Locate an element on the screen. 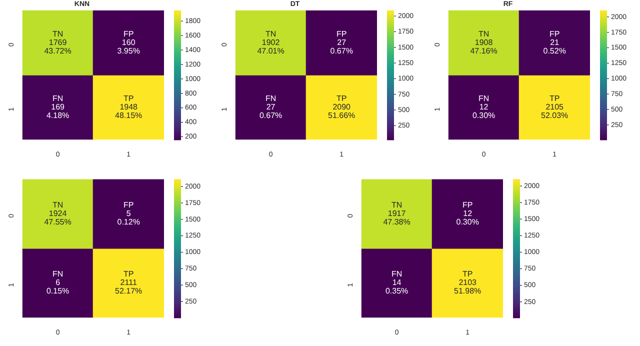 The image size is (640, 346). data-label: TN 1908 47.16% is located at coordinates (484, 42).